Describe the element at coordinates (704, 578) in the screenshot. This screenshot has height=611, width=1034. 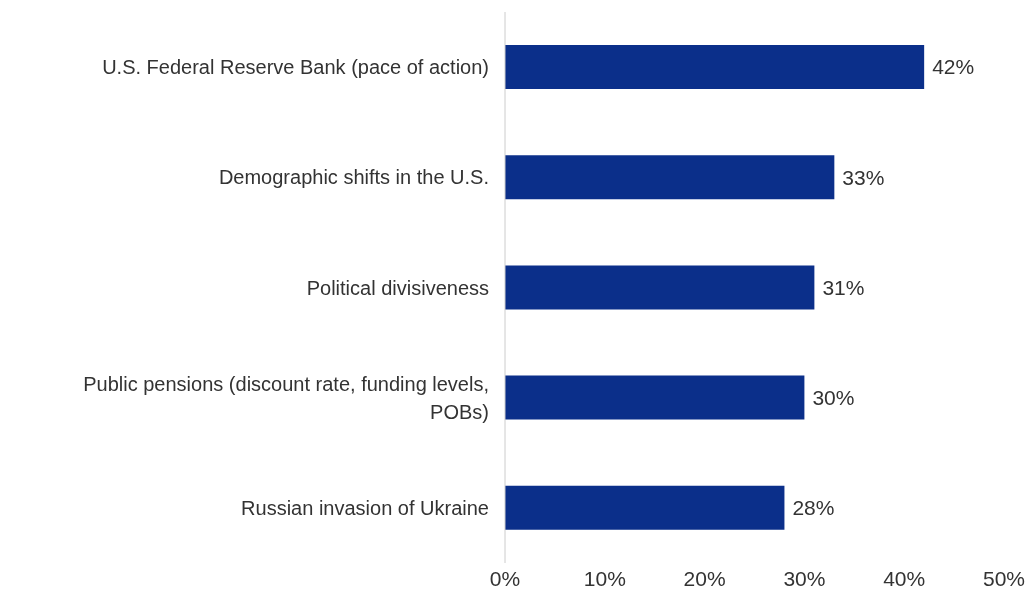
I see `x-tick-label: 20%` at that location.